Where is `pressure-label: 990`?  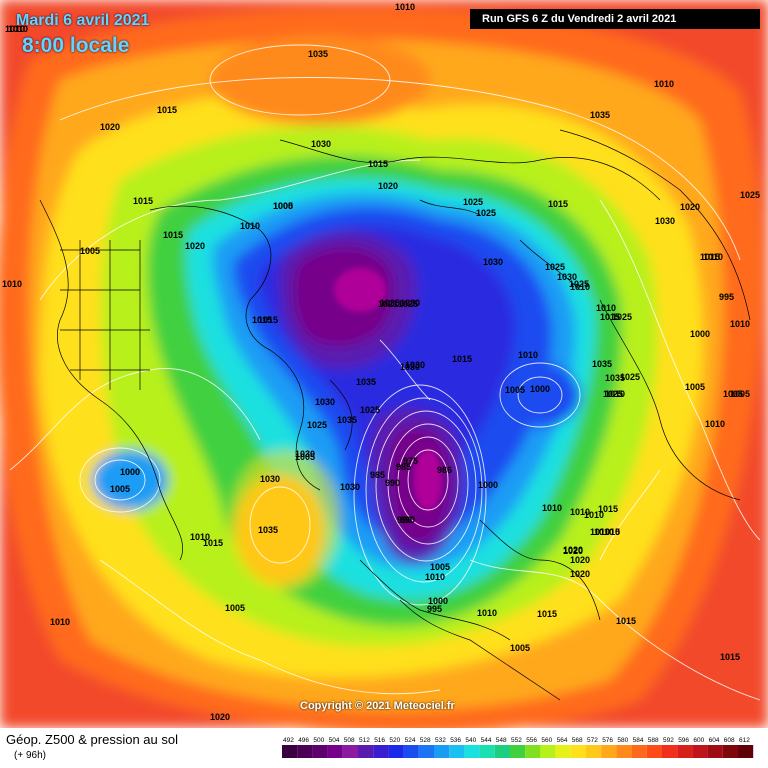 pressure-label: 990 is located at coordinates (407, 520).